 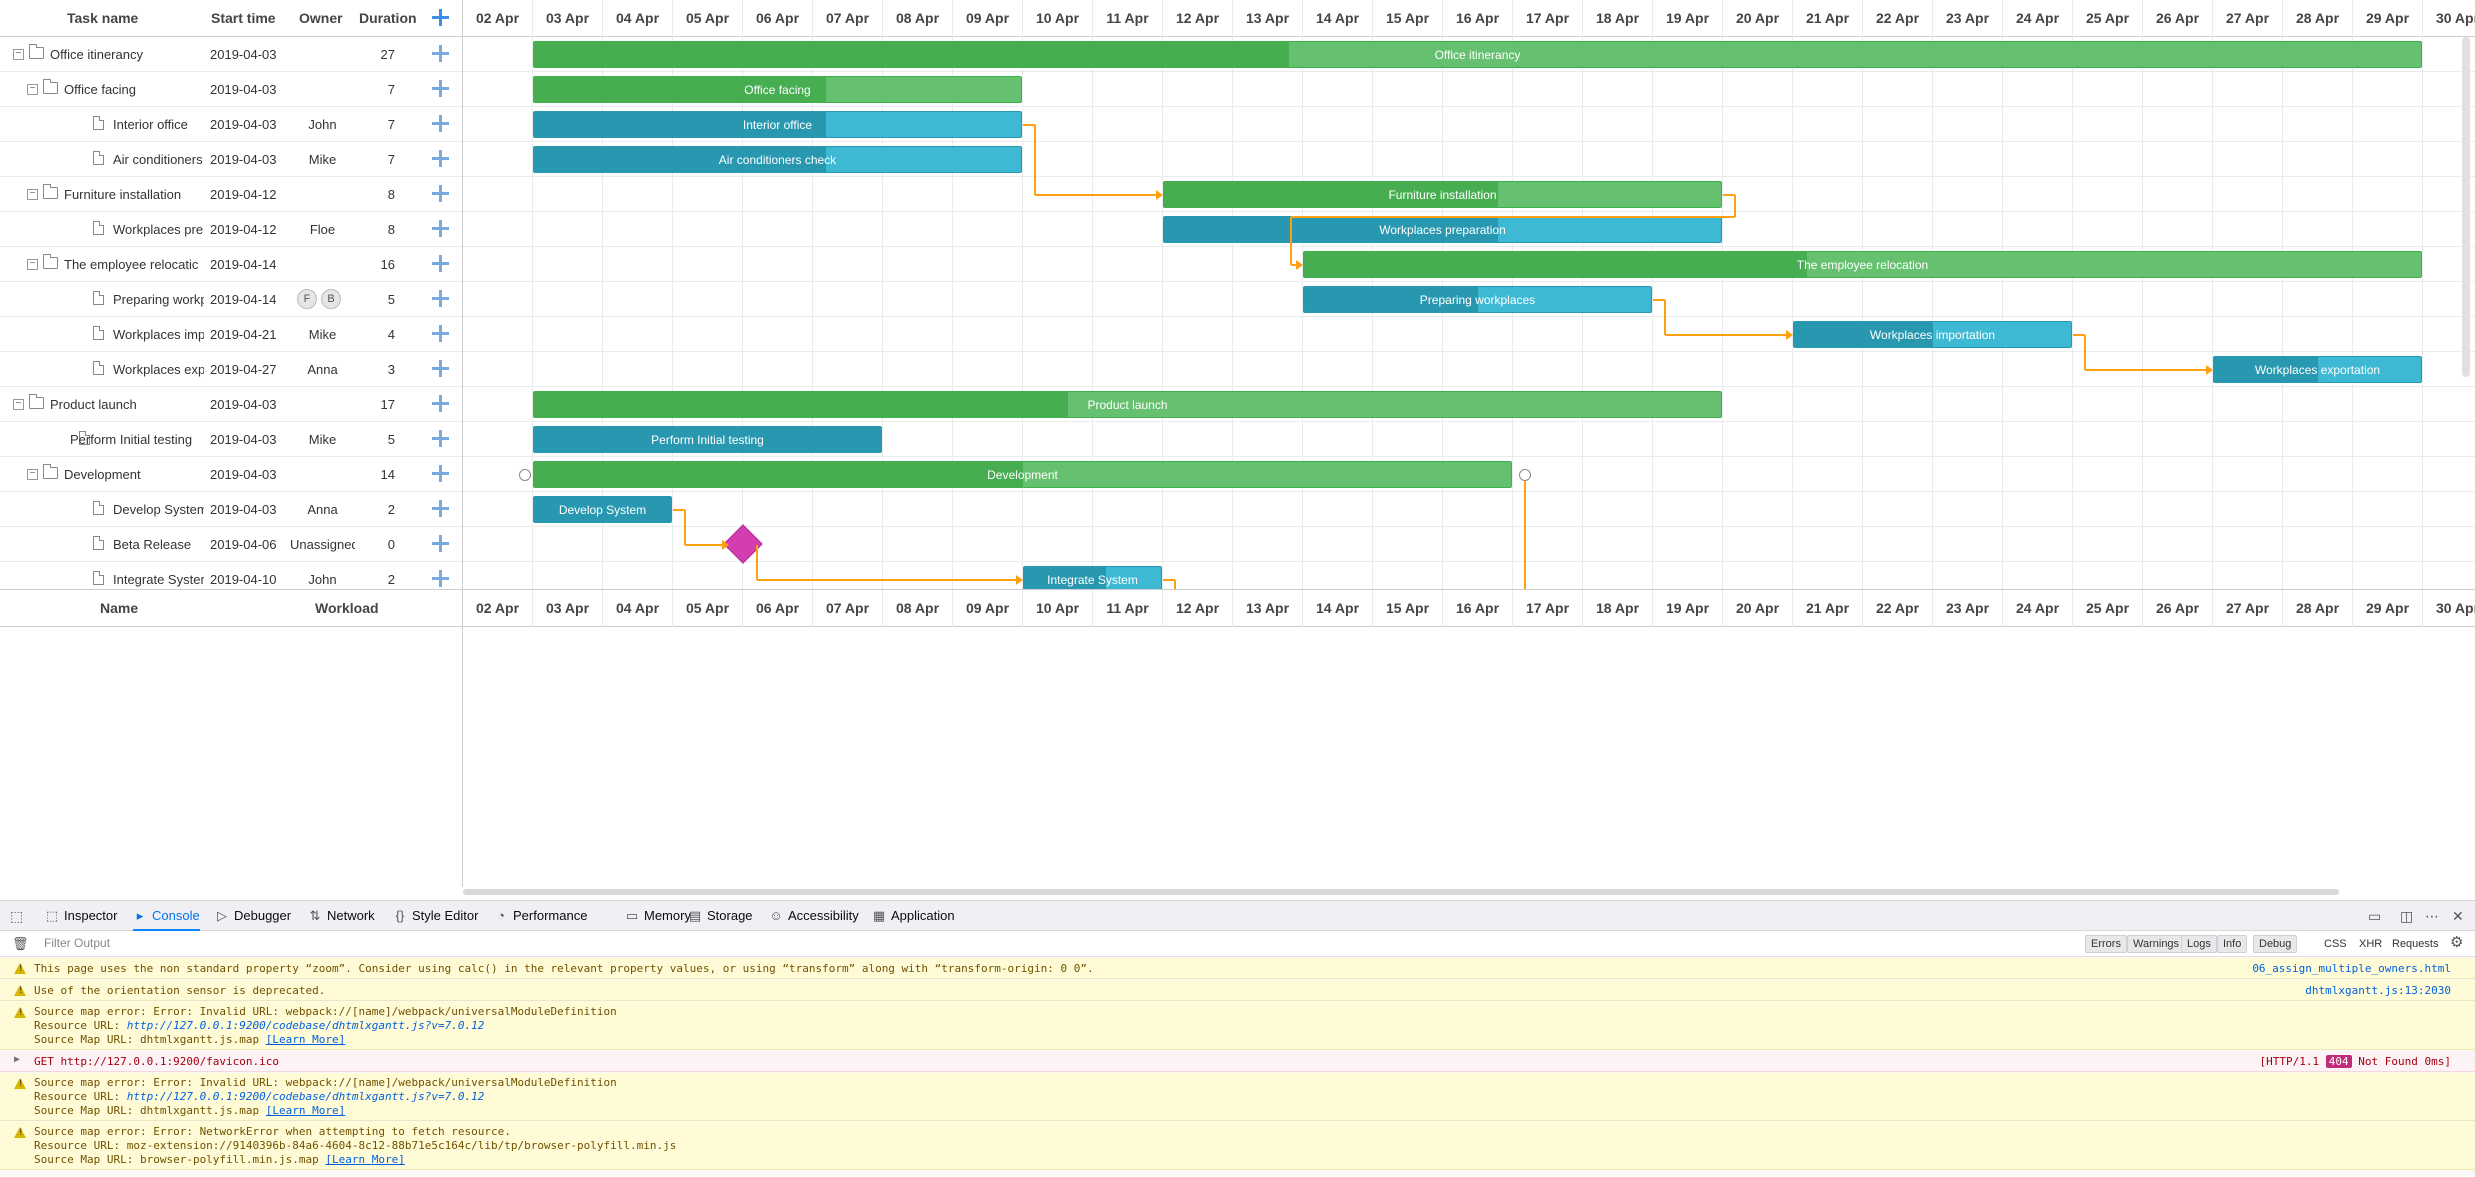 I want to click on message-source-link: 06_assign_multiple_owners.html, so click(x=2351, y=968).